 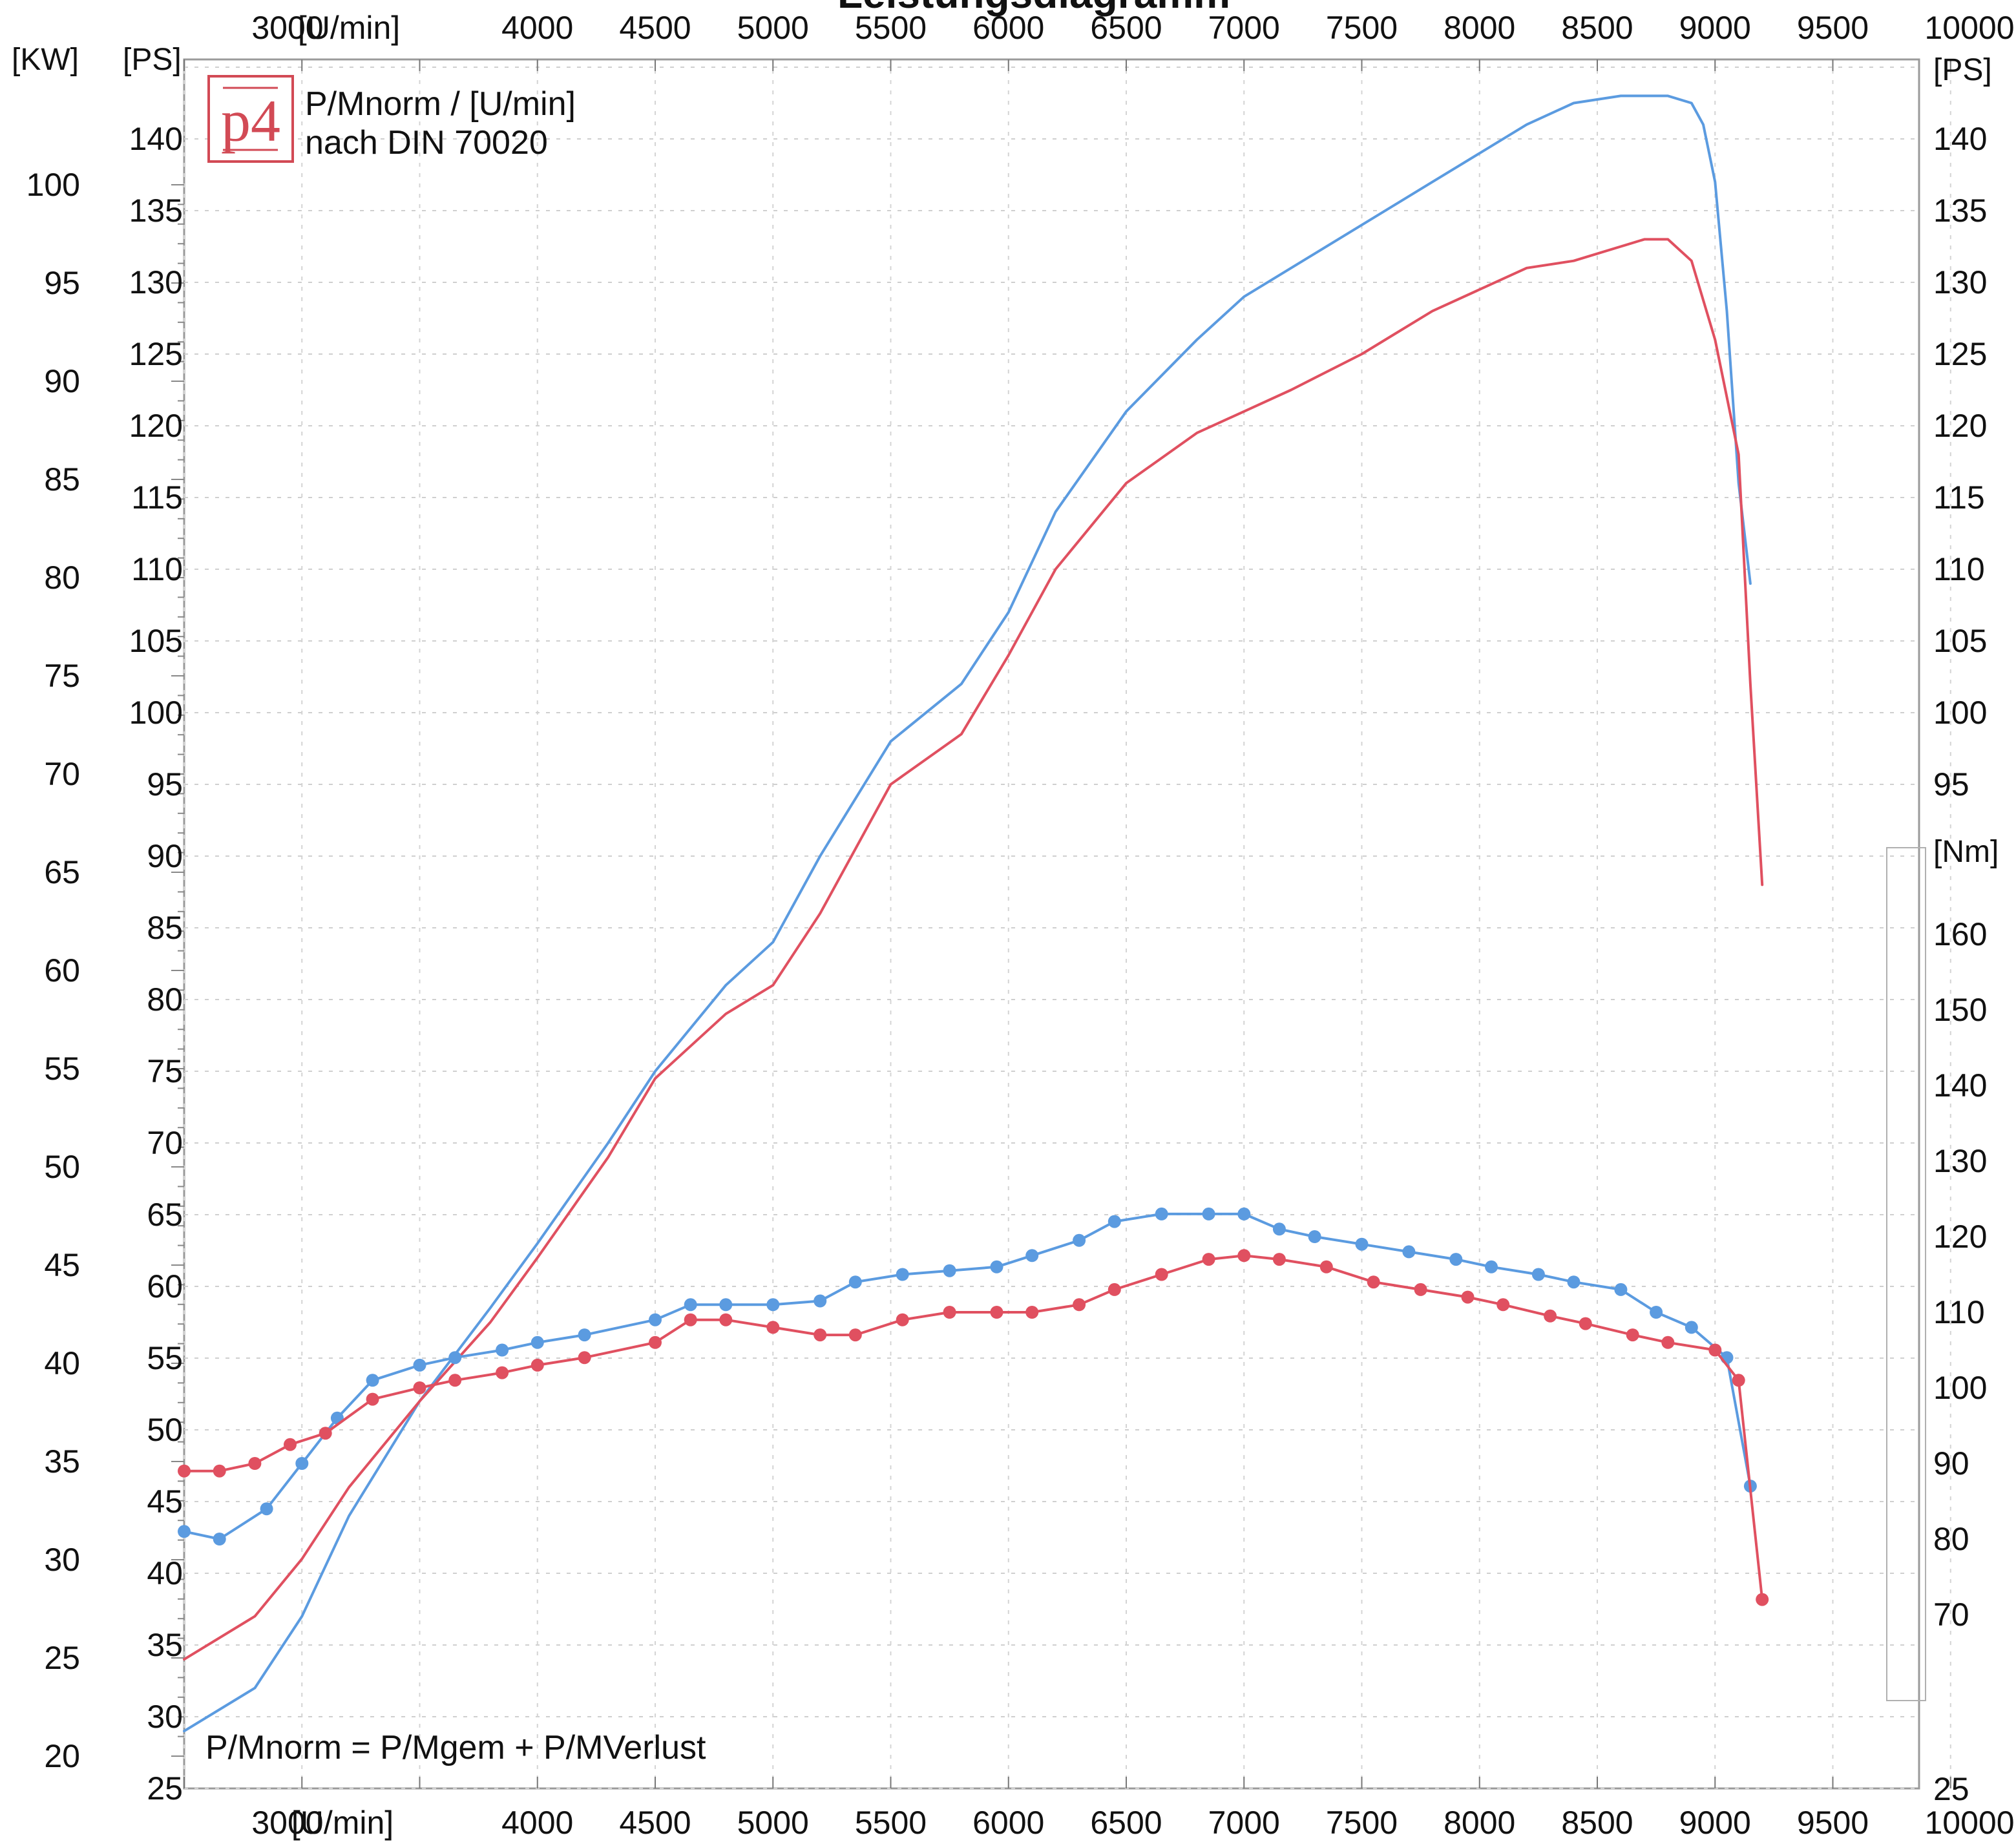 What do you see at coordinates (1951, 1615) in the screenshot?
I see `nm-tick-label: 70` at bounding box center [1951, 1615].